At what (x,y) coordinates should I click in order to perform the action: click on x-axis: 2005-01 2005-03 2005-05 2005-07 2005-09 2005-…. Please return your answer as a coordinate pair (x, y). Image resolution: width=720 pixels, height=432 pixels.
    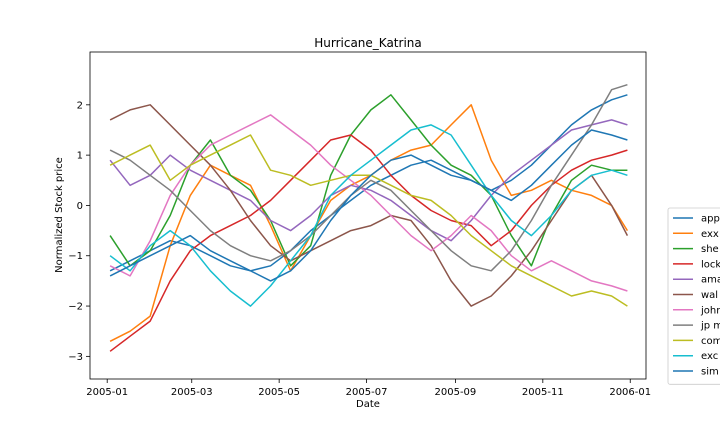
    Looking at the image, I should click on (368, 388).